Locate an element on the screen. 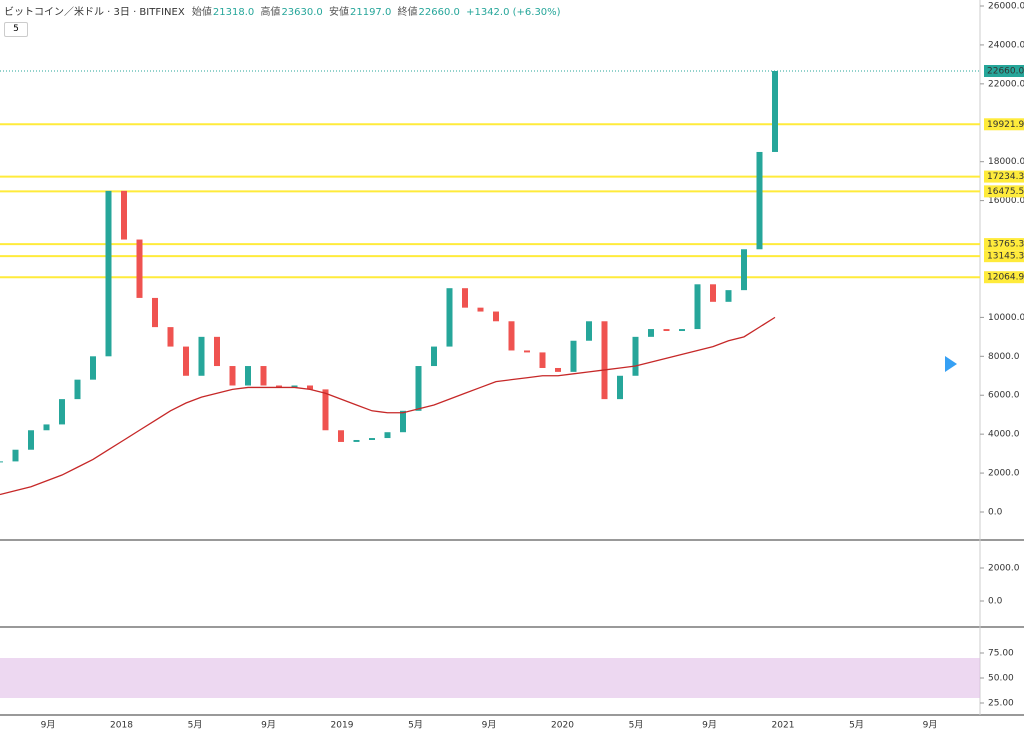  level-label: 12064.9 is located at coordinates (1005, 278).